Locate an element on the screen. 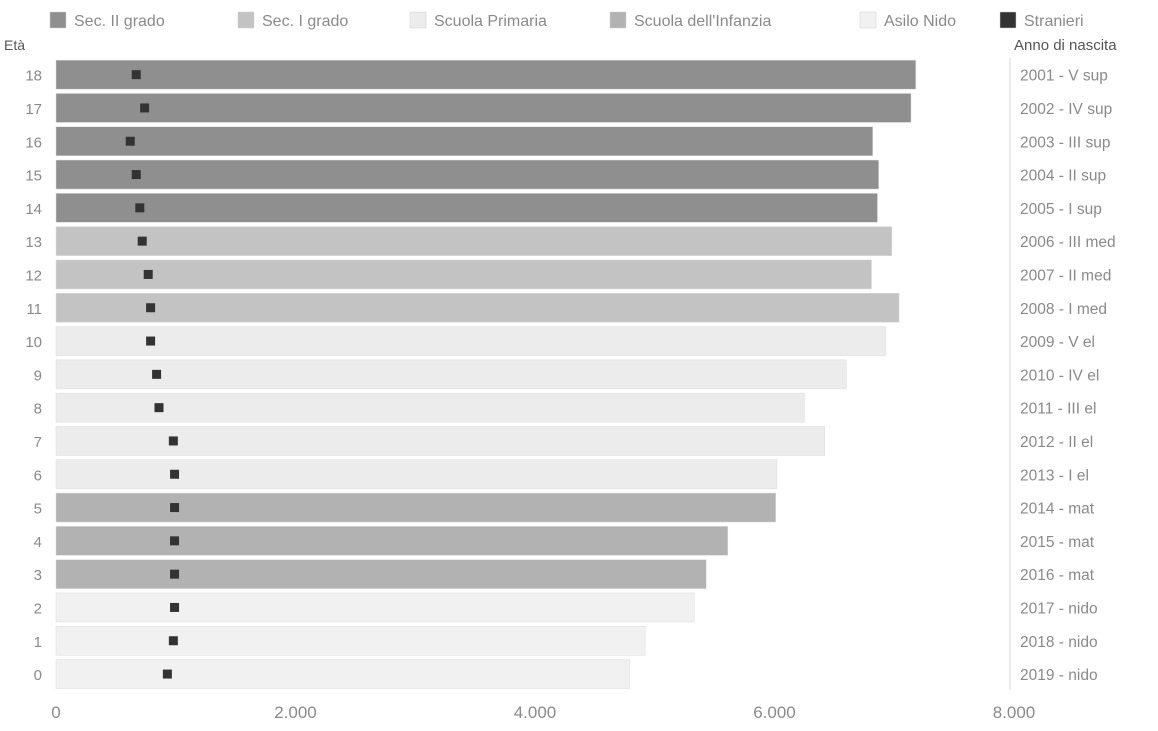  right-axis-label: Anno di nascita is located at coordinates (1065, 45).